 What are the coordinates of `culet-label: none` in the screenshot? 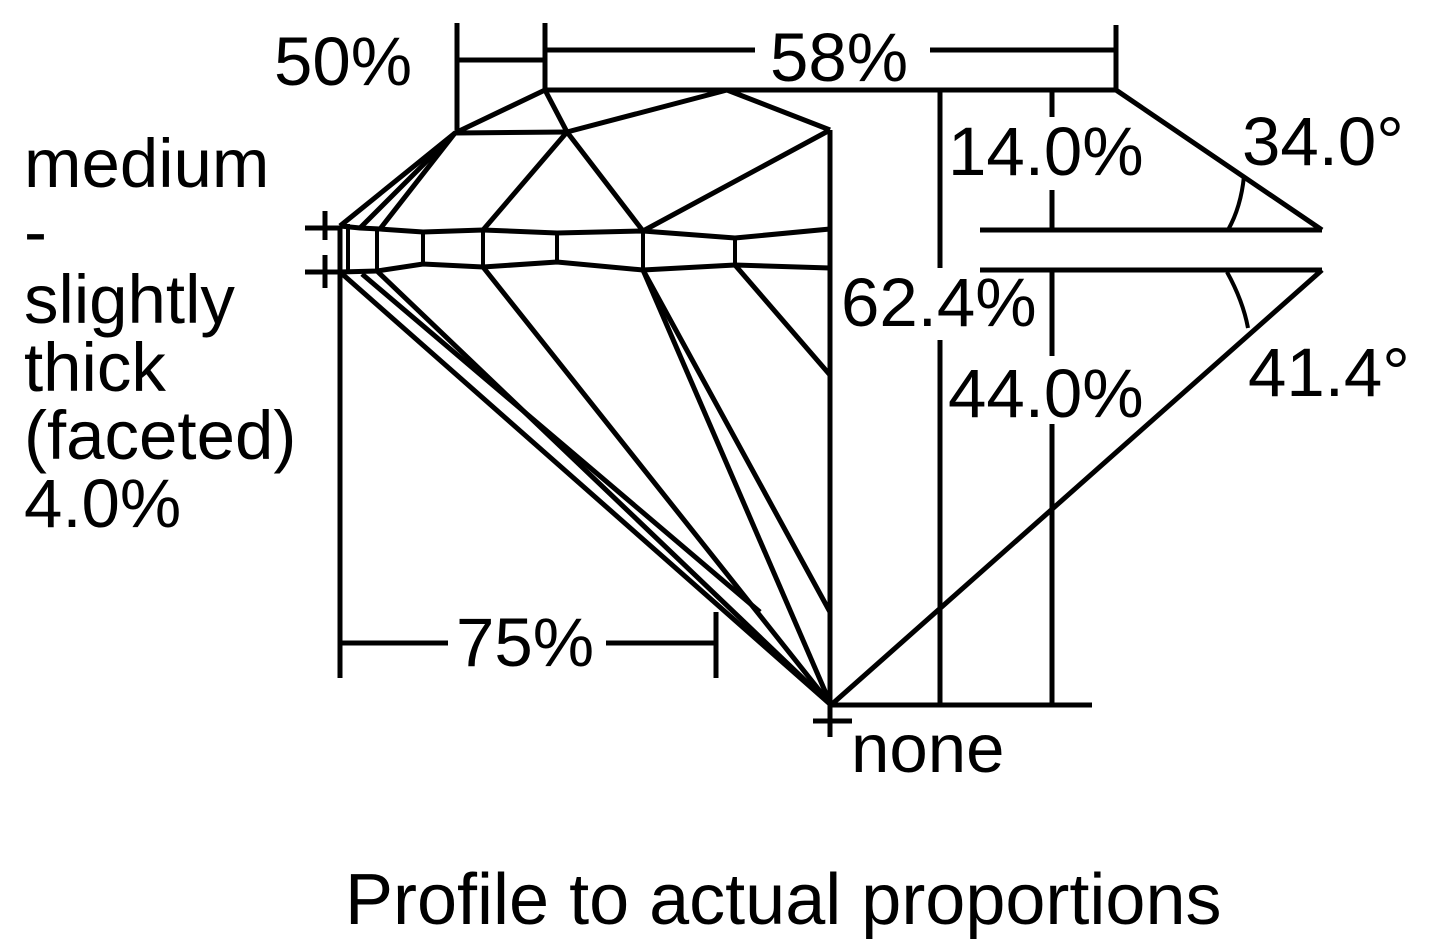 It's located at (928, 748).